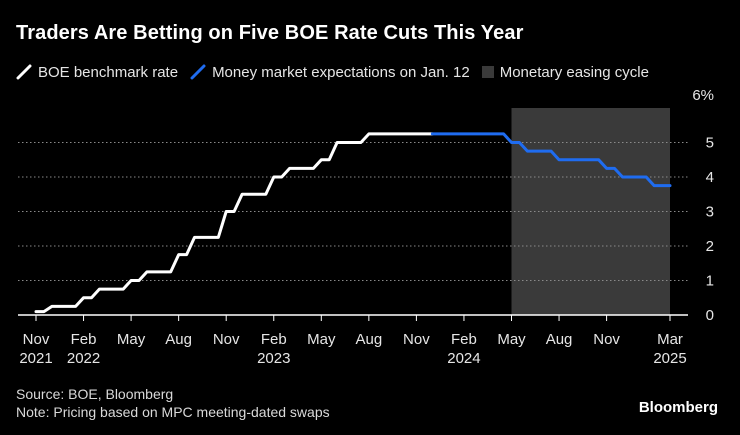  What do you see at coordinates (35, 358) in the screenshot?
I see `x-tick-year-0: 2021` at bounding box center [35, 358].